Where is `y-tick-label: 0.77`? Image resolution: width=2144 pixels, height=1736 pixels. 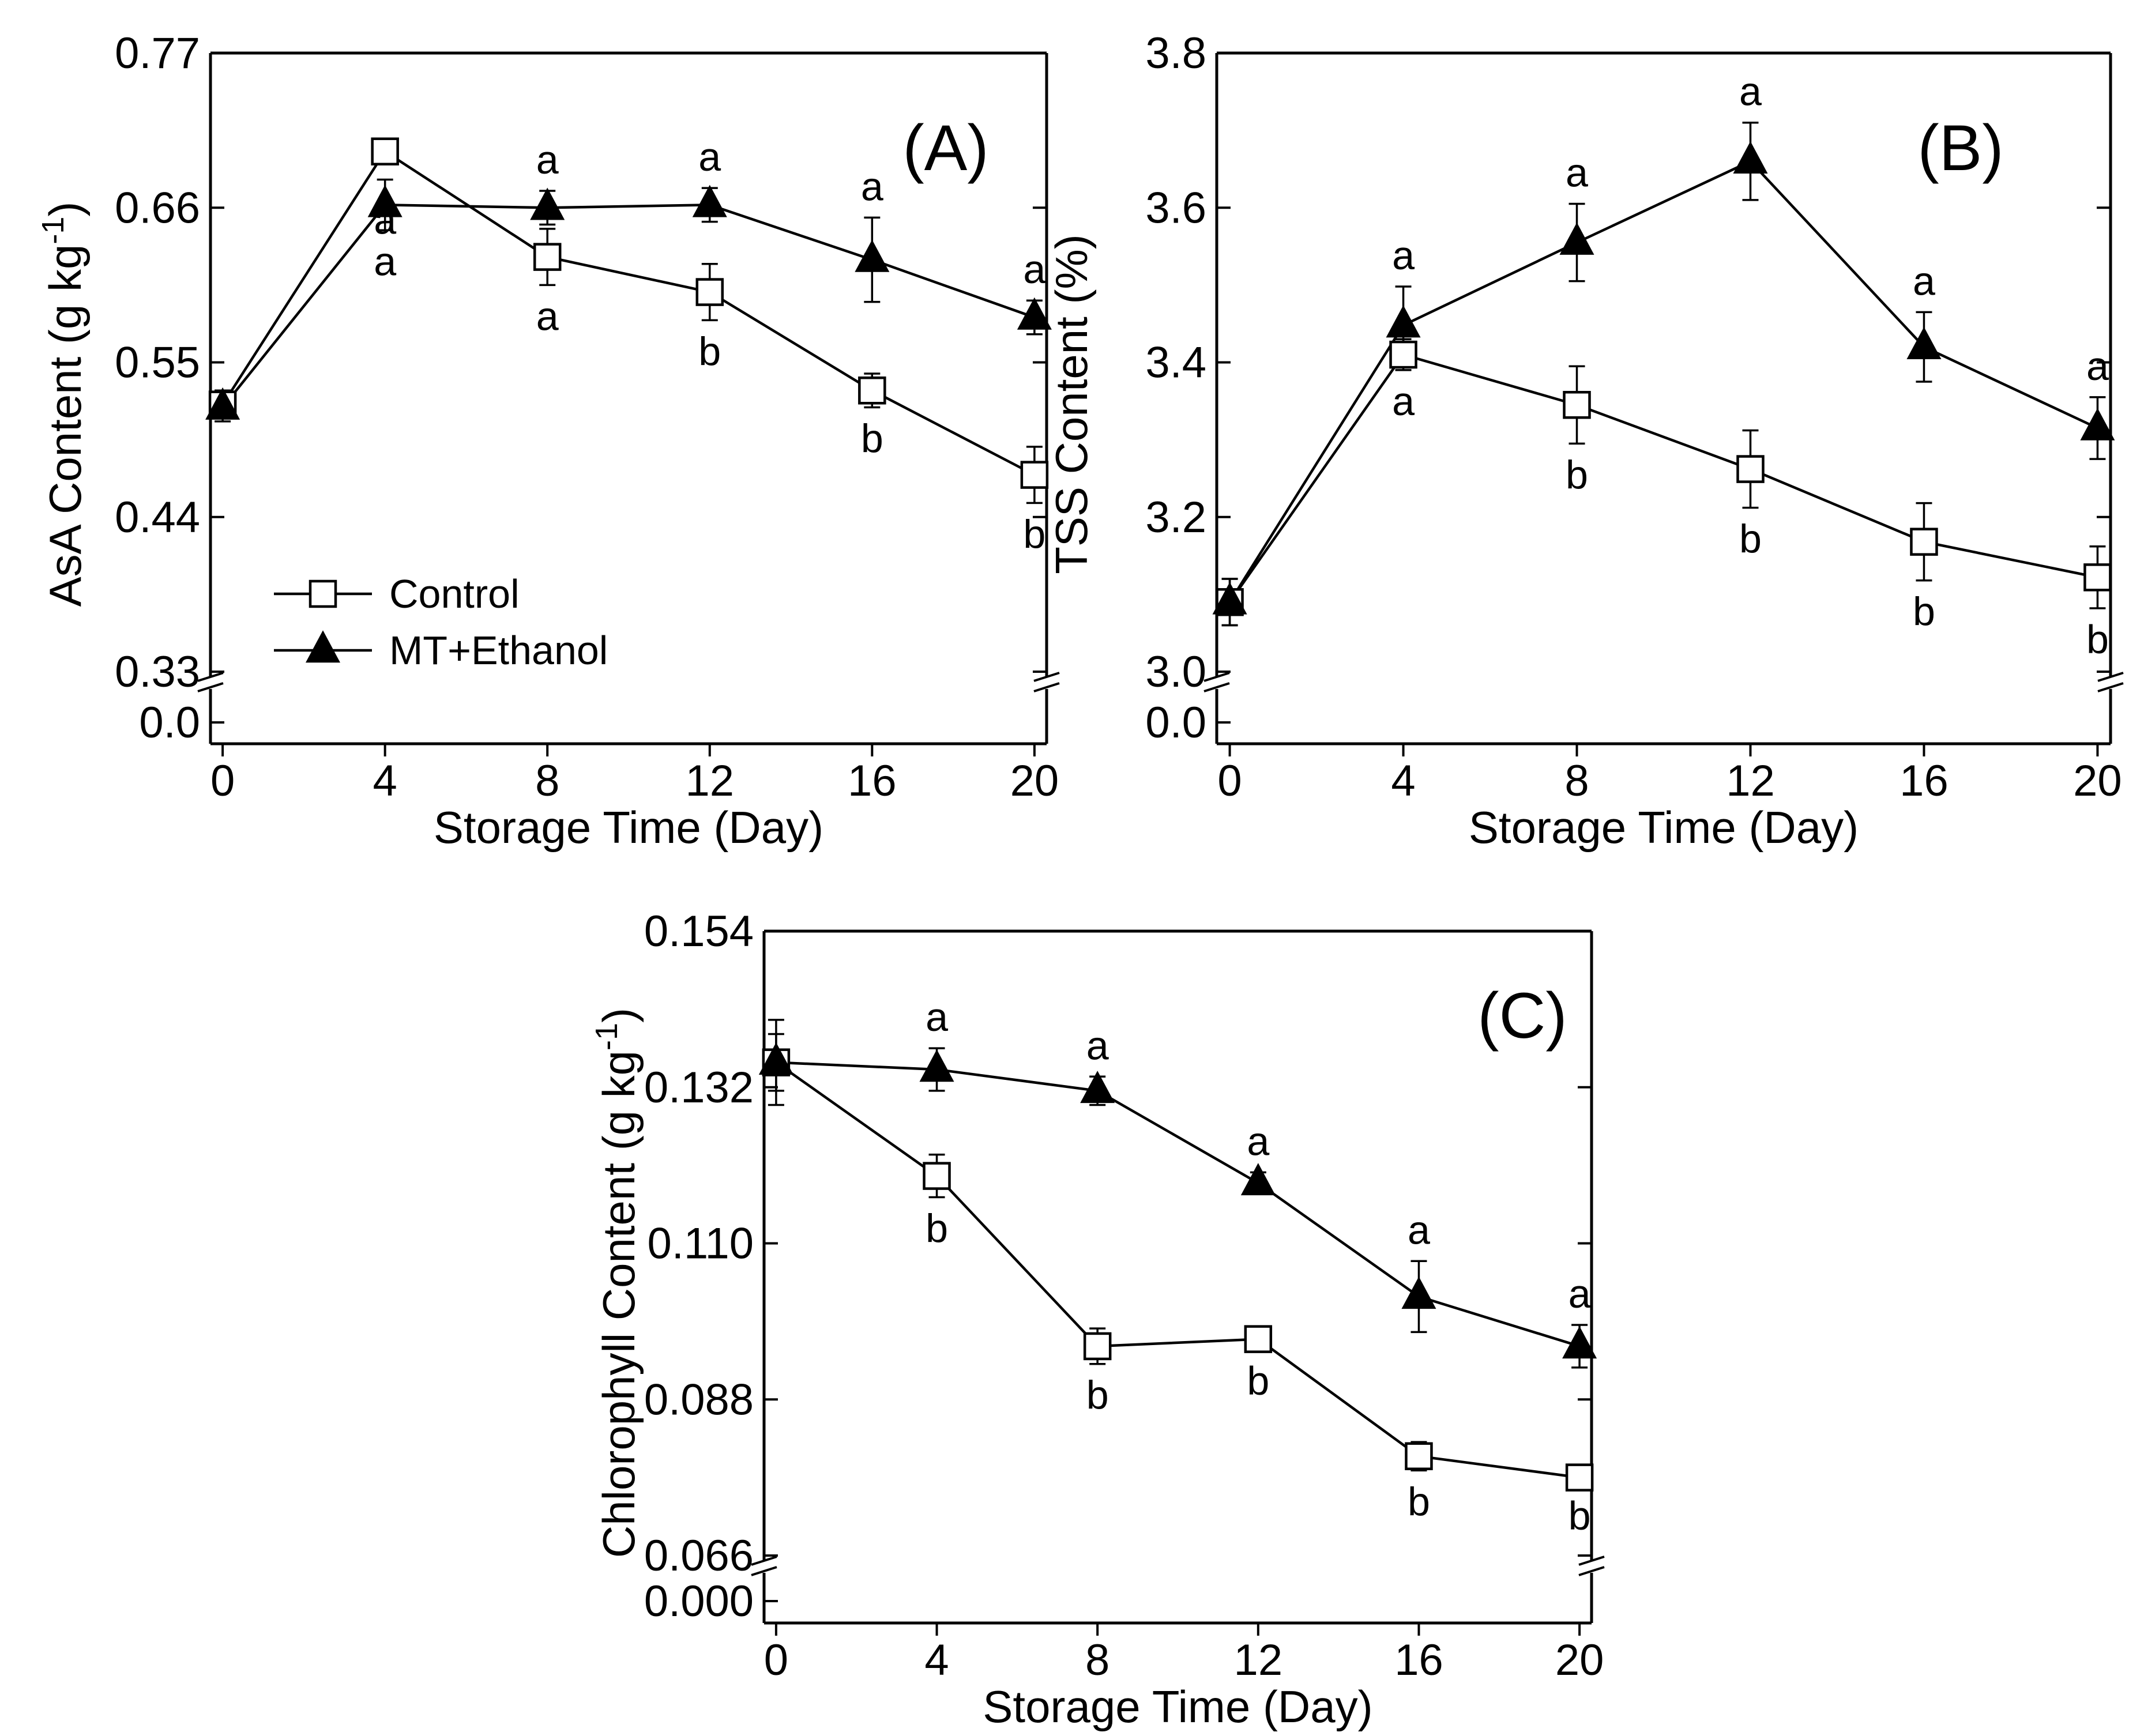 y-tick-label: 0.77 is located at coordinates (157, 53).